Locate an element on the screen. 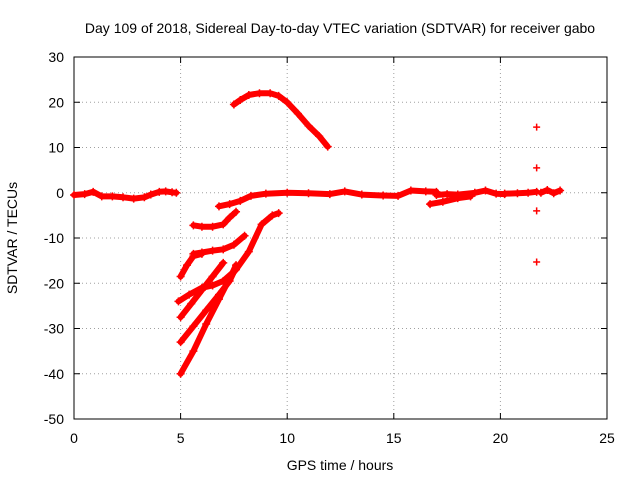 Image resolution: width=640 pixels, height=480 pixels. series-arc-minus18 is located at coordinates (191, 265).